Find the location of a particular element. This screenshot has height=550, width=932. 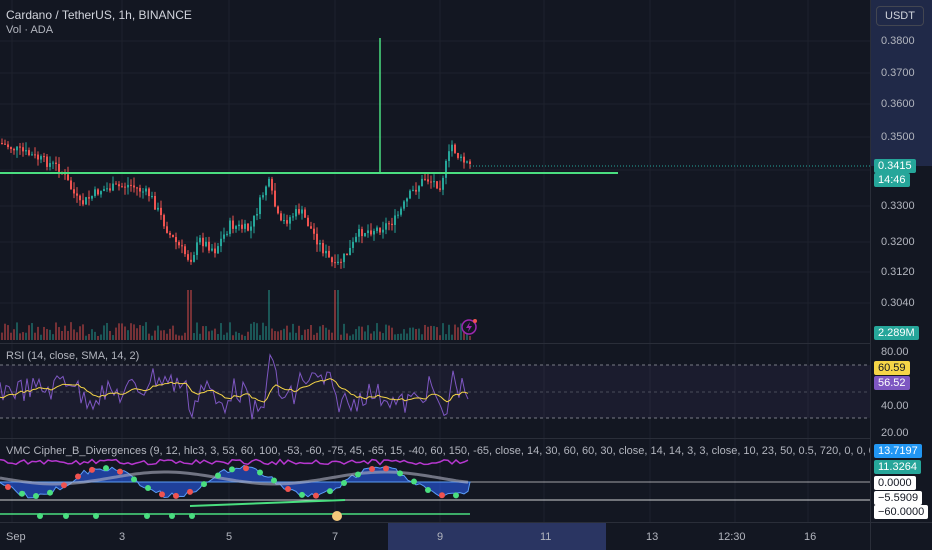

rsi-legend: RSI (14, close, SMA, 14, 2) is located at coordinates (73, 356).